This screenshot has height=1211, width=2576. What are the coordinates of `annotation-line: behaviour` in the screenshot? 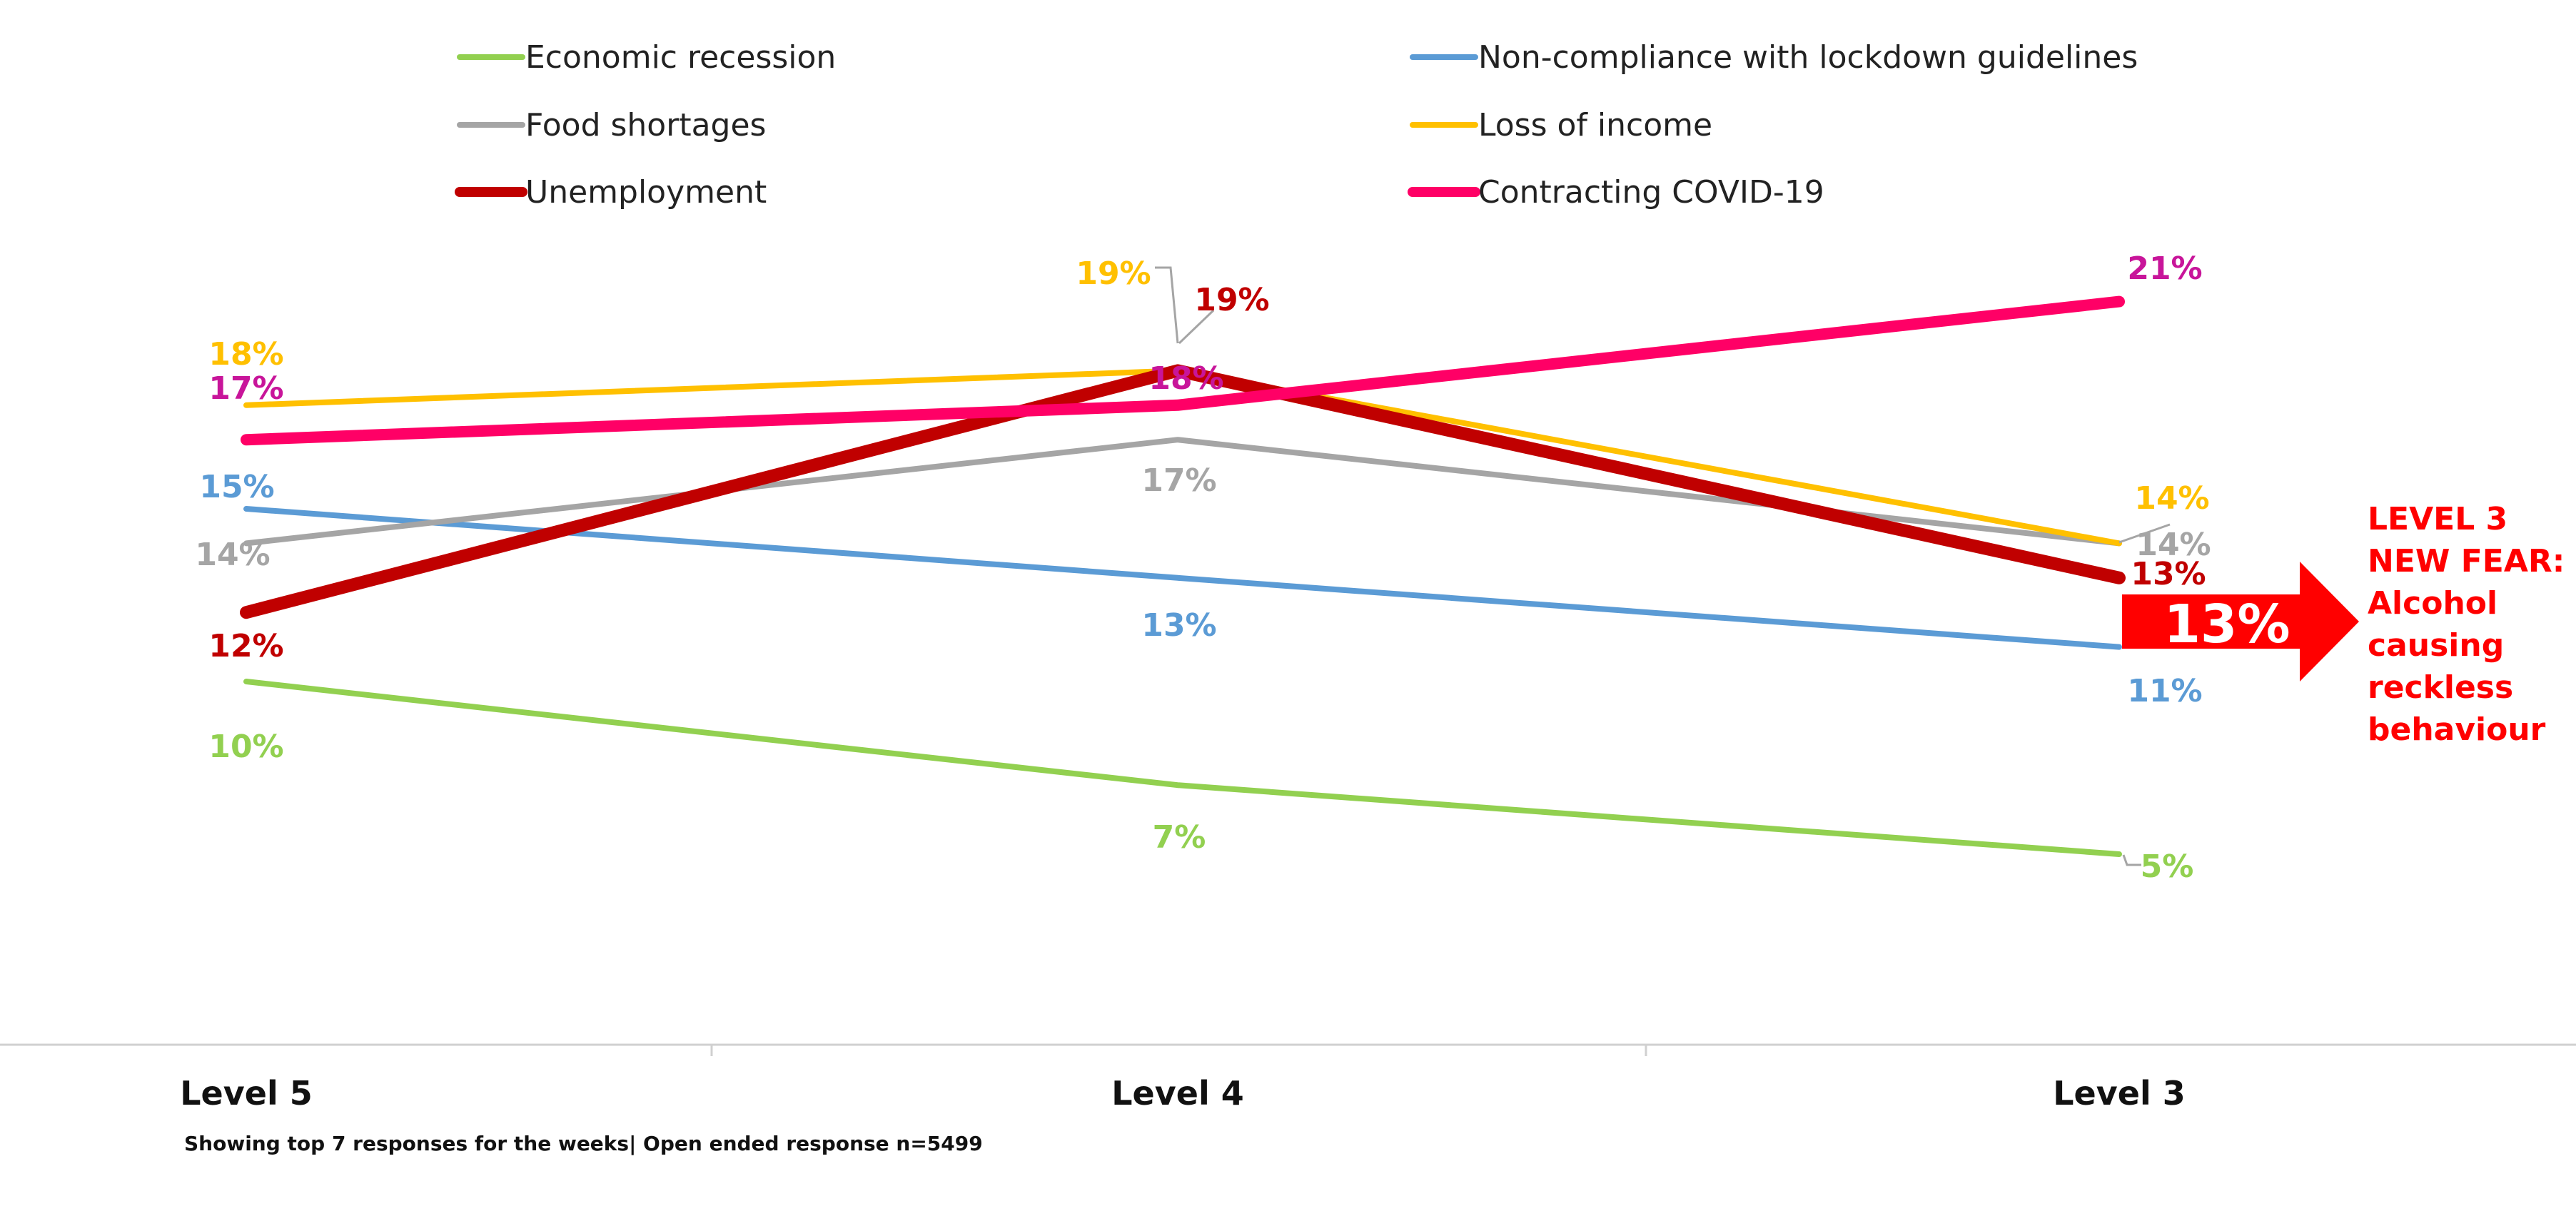 It's located at (2457, 729).